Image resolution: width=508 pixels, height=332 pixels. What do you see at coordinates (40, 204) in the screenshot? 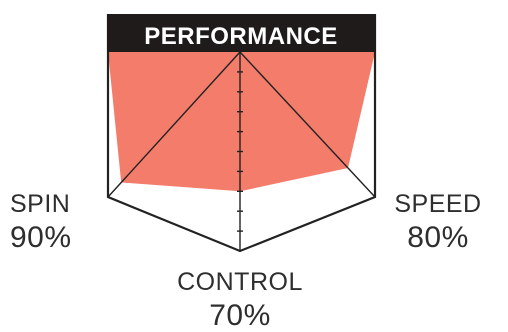
I see `spin-label: SPIN` at bounding box center [40, 204].